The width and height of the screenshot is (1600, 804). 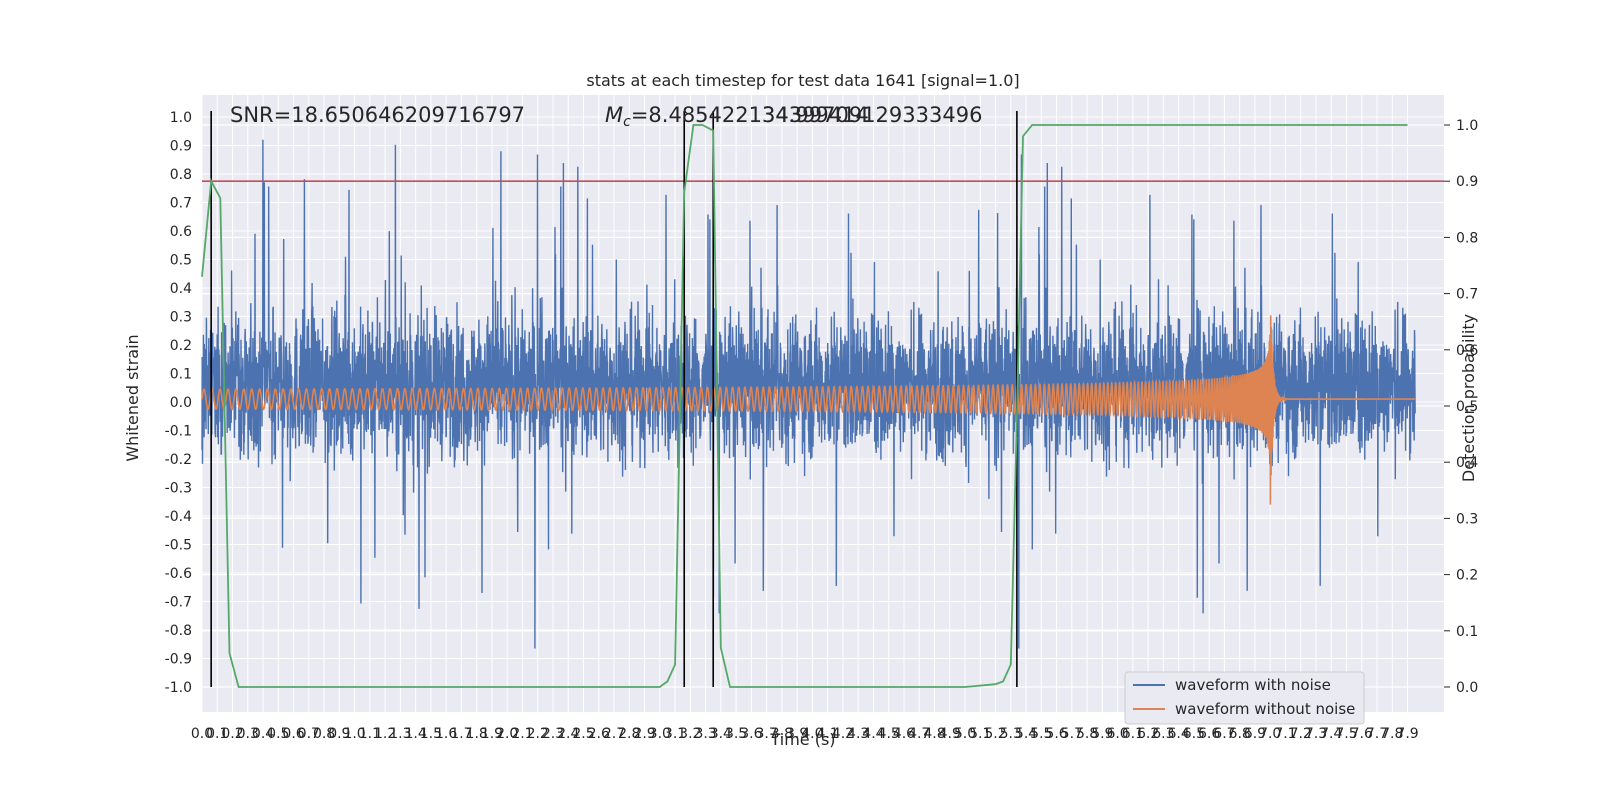 I want to click on x-tick-label: 7.9, so click(x=1407, y=734).